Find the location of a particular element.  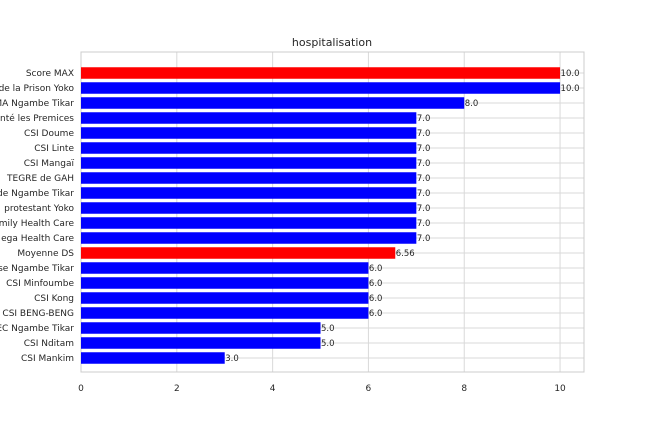

y-tick-label: mily Health Care is located at coordinates (37, 224).